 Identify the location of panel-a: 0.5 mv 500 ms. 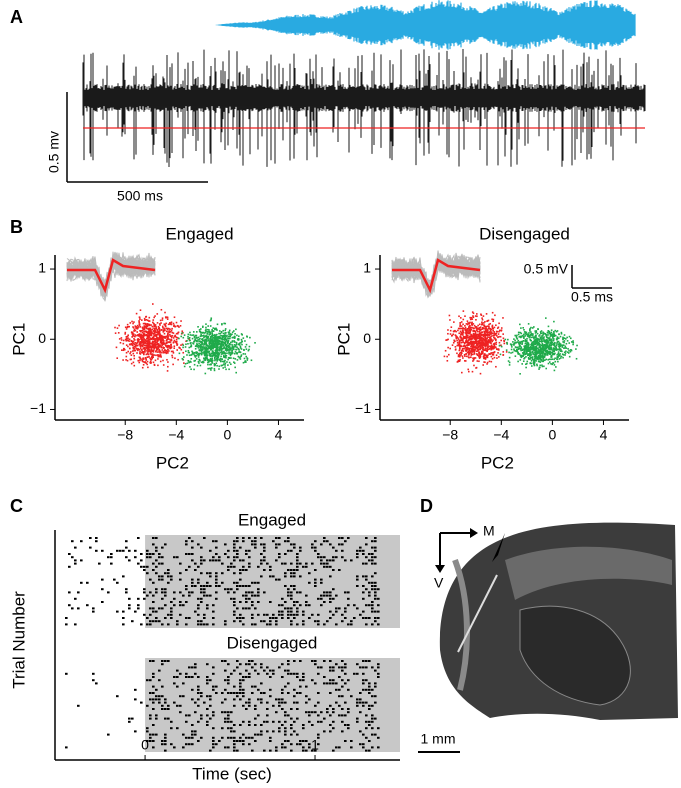
(127, 148).